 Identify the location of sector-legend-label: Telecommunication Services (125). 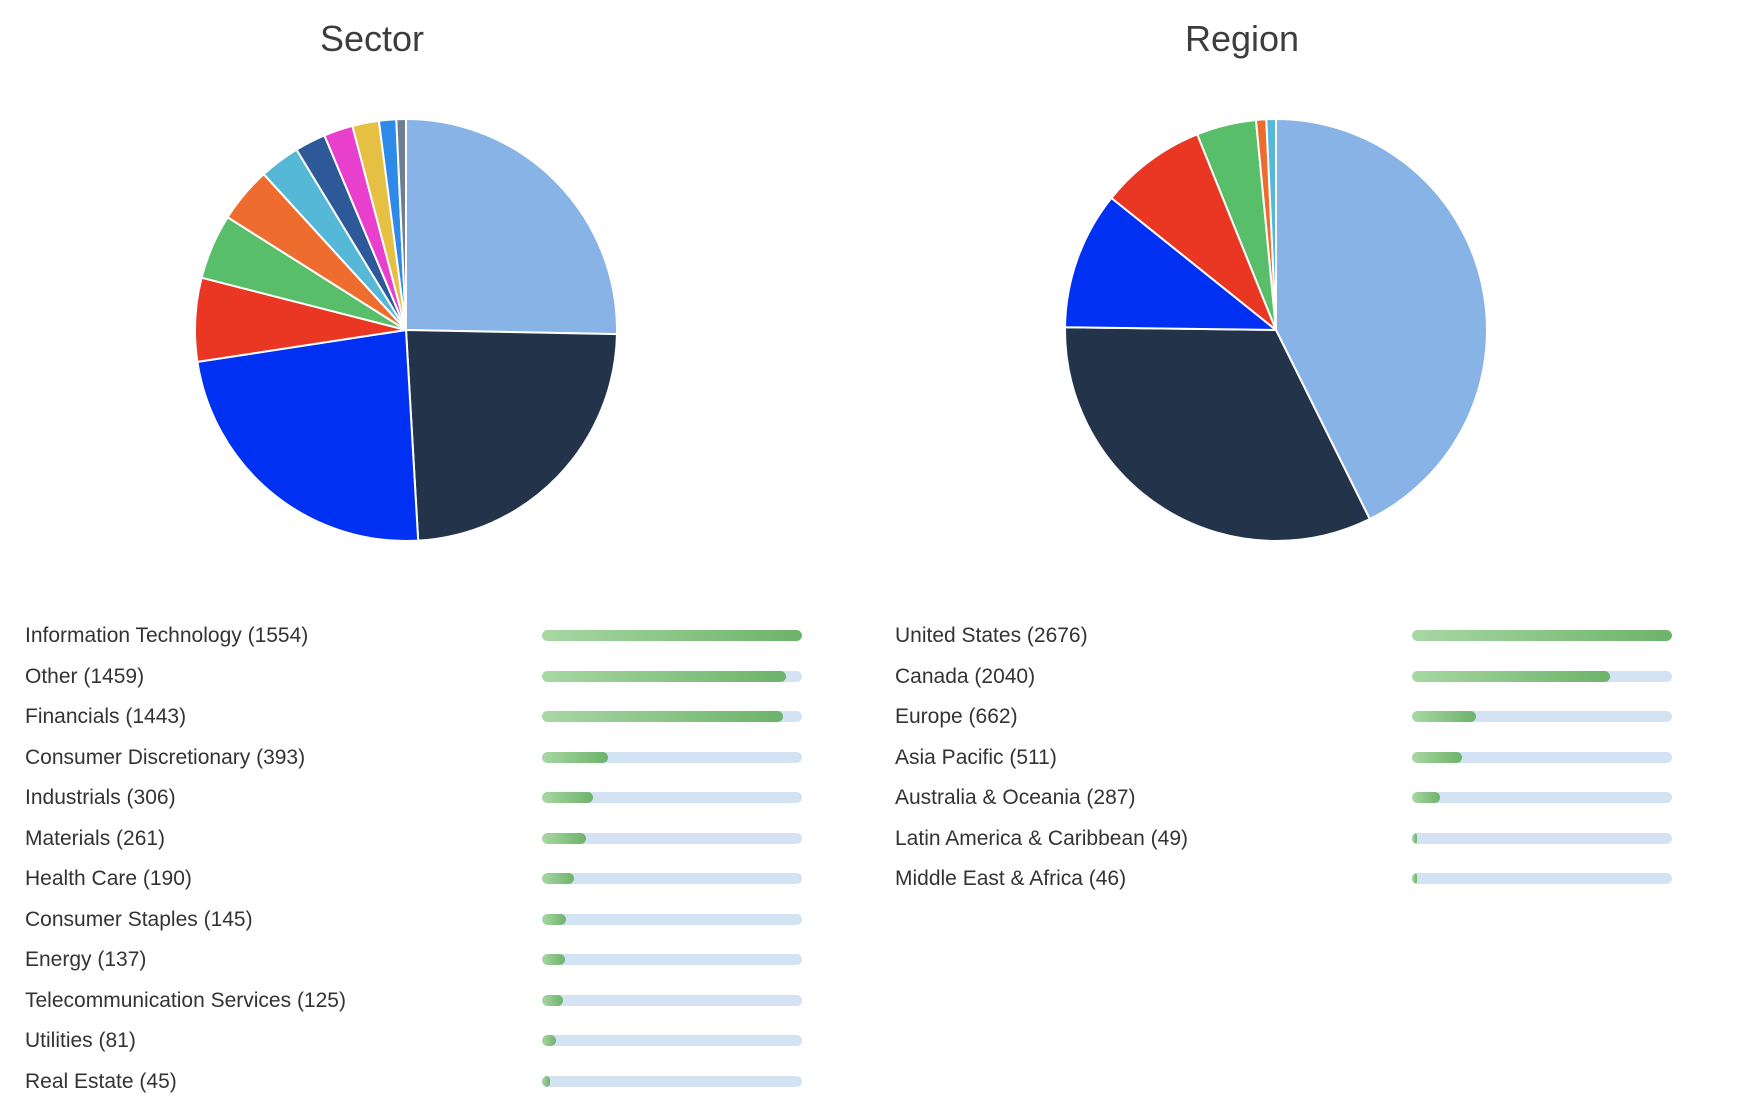
(185, 1000).